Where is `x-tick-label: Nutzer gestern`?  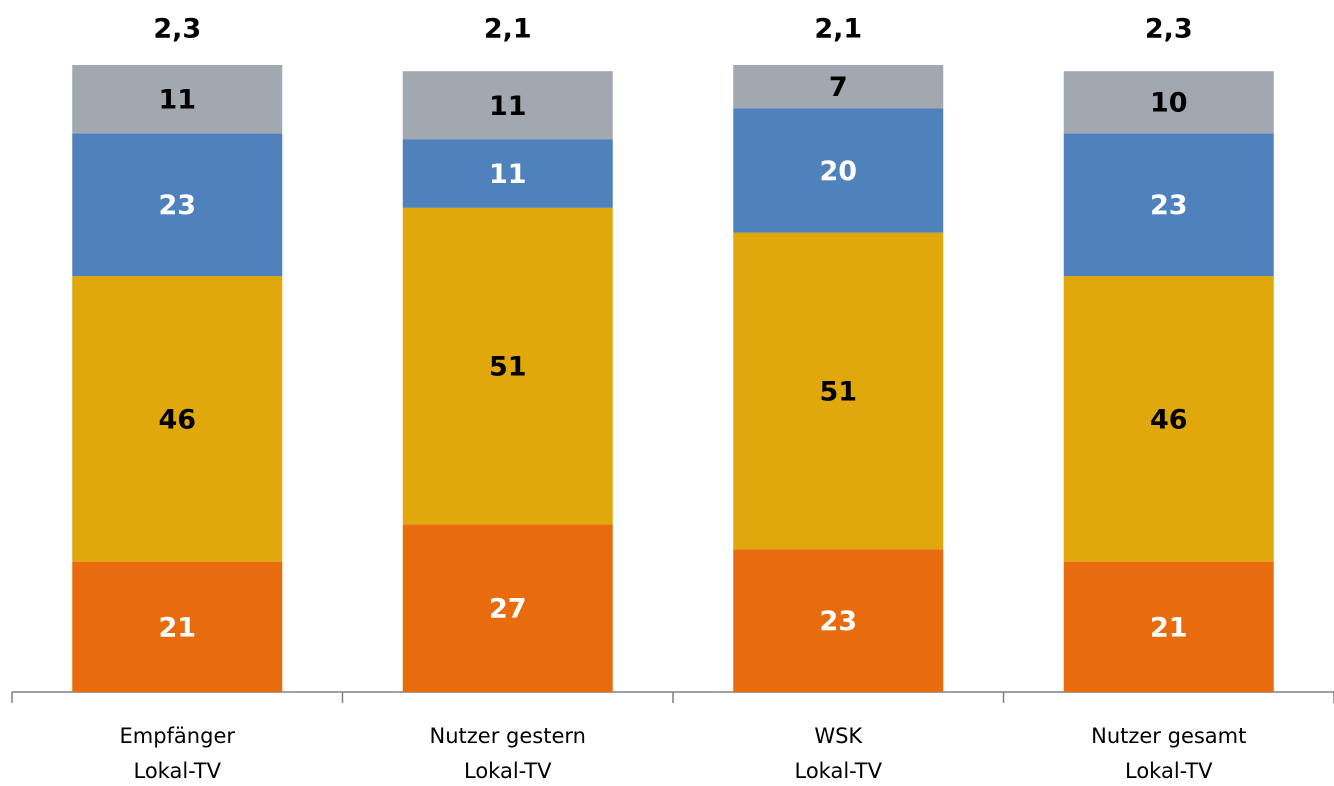 x-tick-label: Nutzer gestern is located at coordinates (508, 736).